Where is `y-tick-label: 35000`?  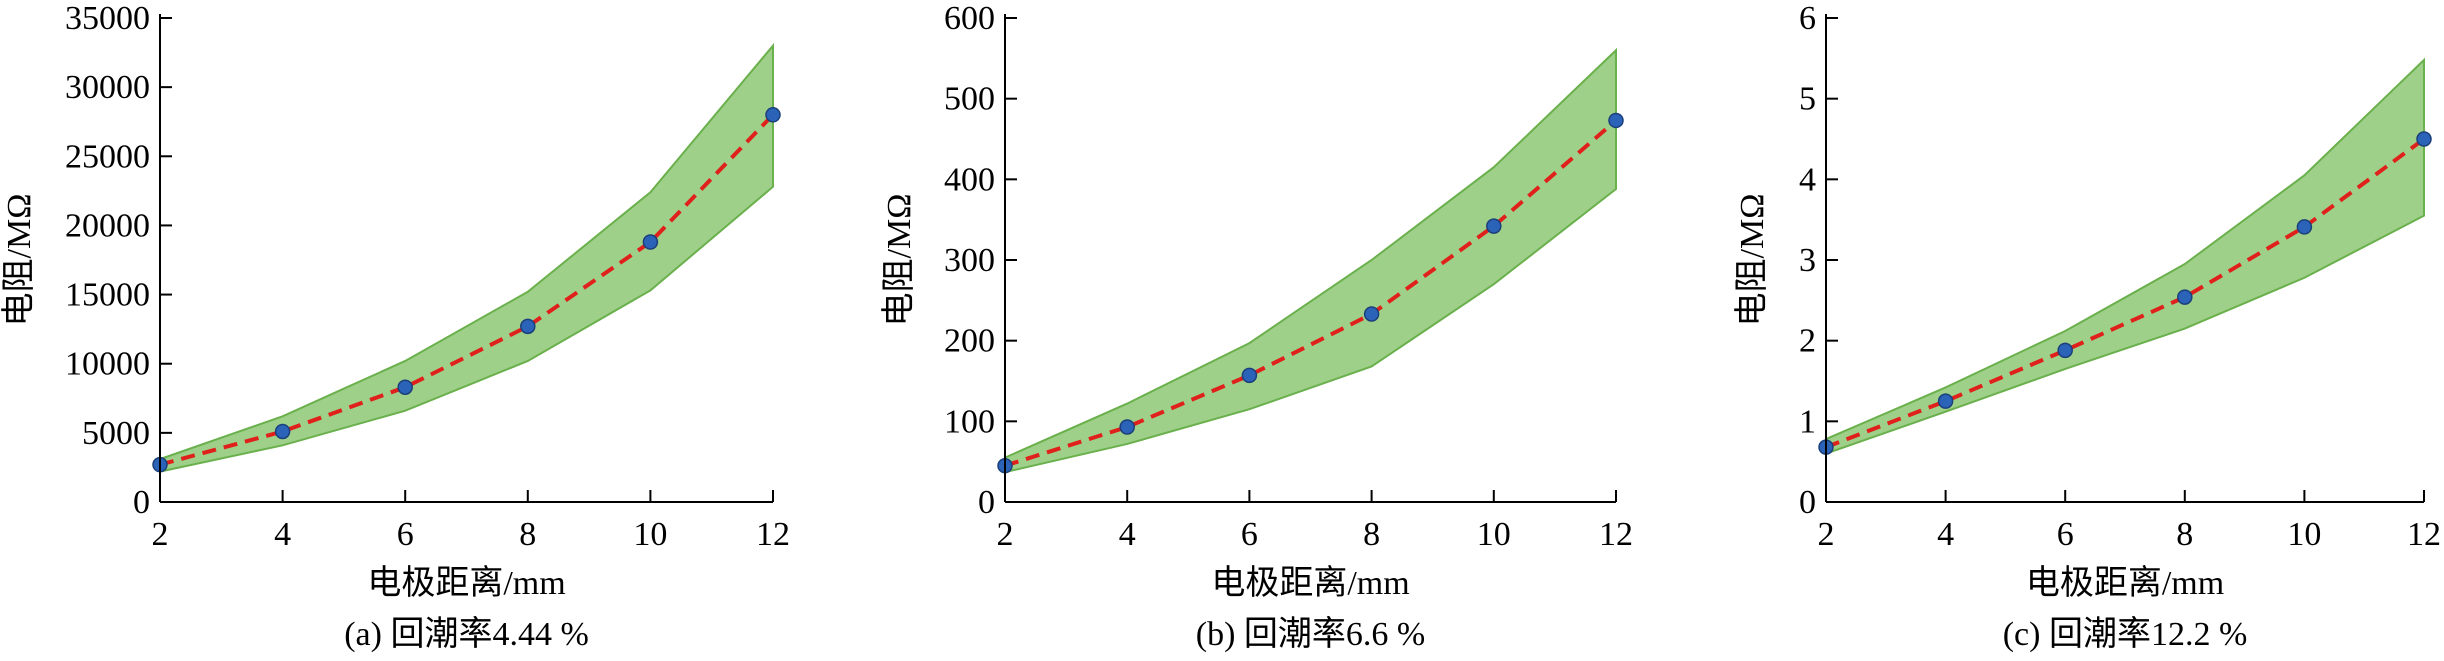 y-tick-label: 35000 is located at coordinates (107, 18).